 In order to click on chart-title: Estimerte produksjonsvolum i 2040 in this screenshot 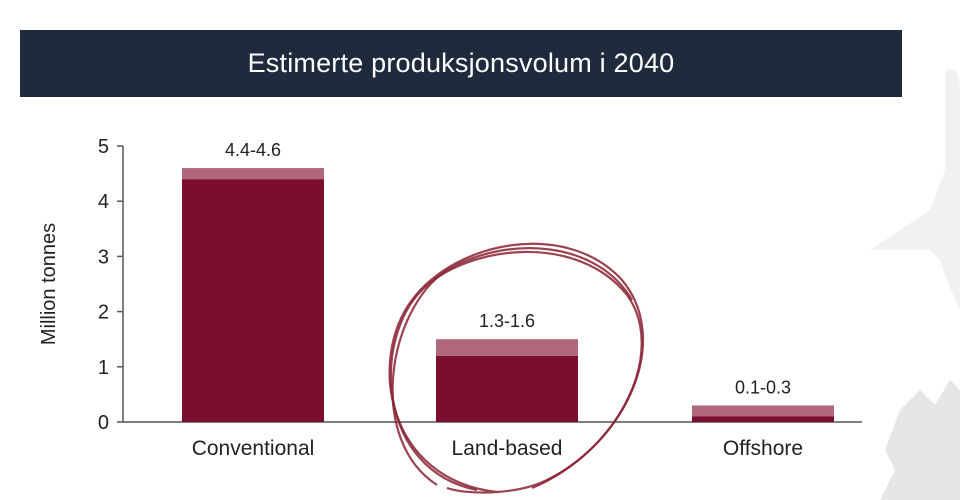, I will do `click(461, 63)`.